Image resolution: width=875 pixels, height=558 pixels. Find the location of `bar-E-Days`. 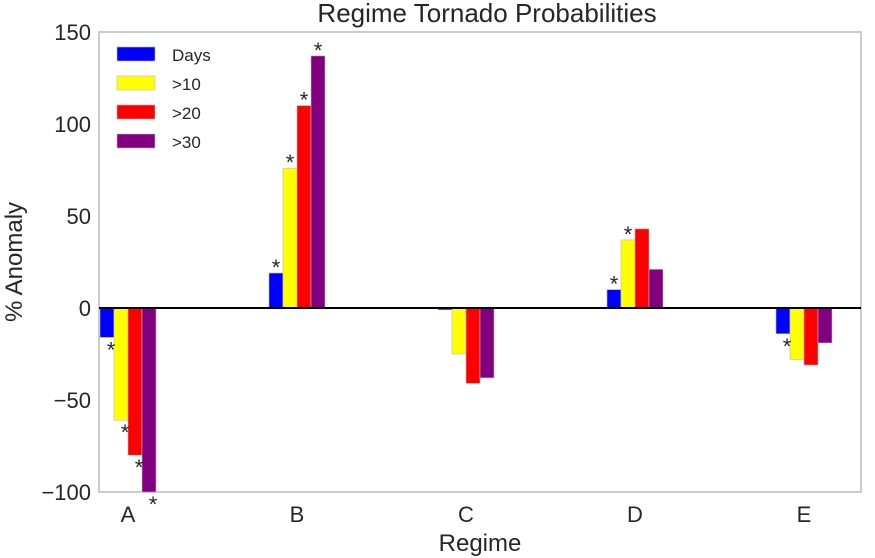

bar-E-Days is located at coordinates (783, 321).